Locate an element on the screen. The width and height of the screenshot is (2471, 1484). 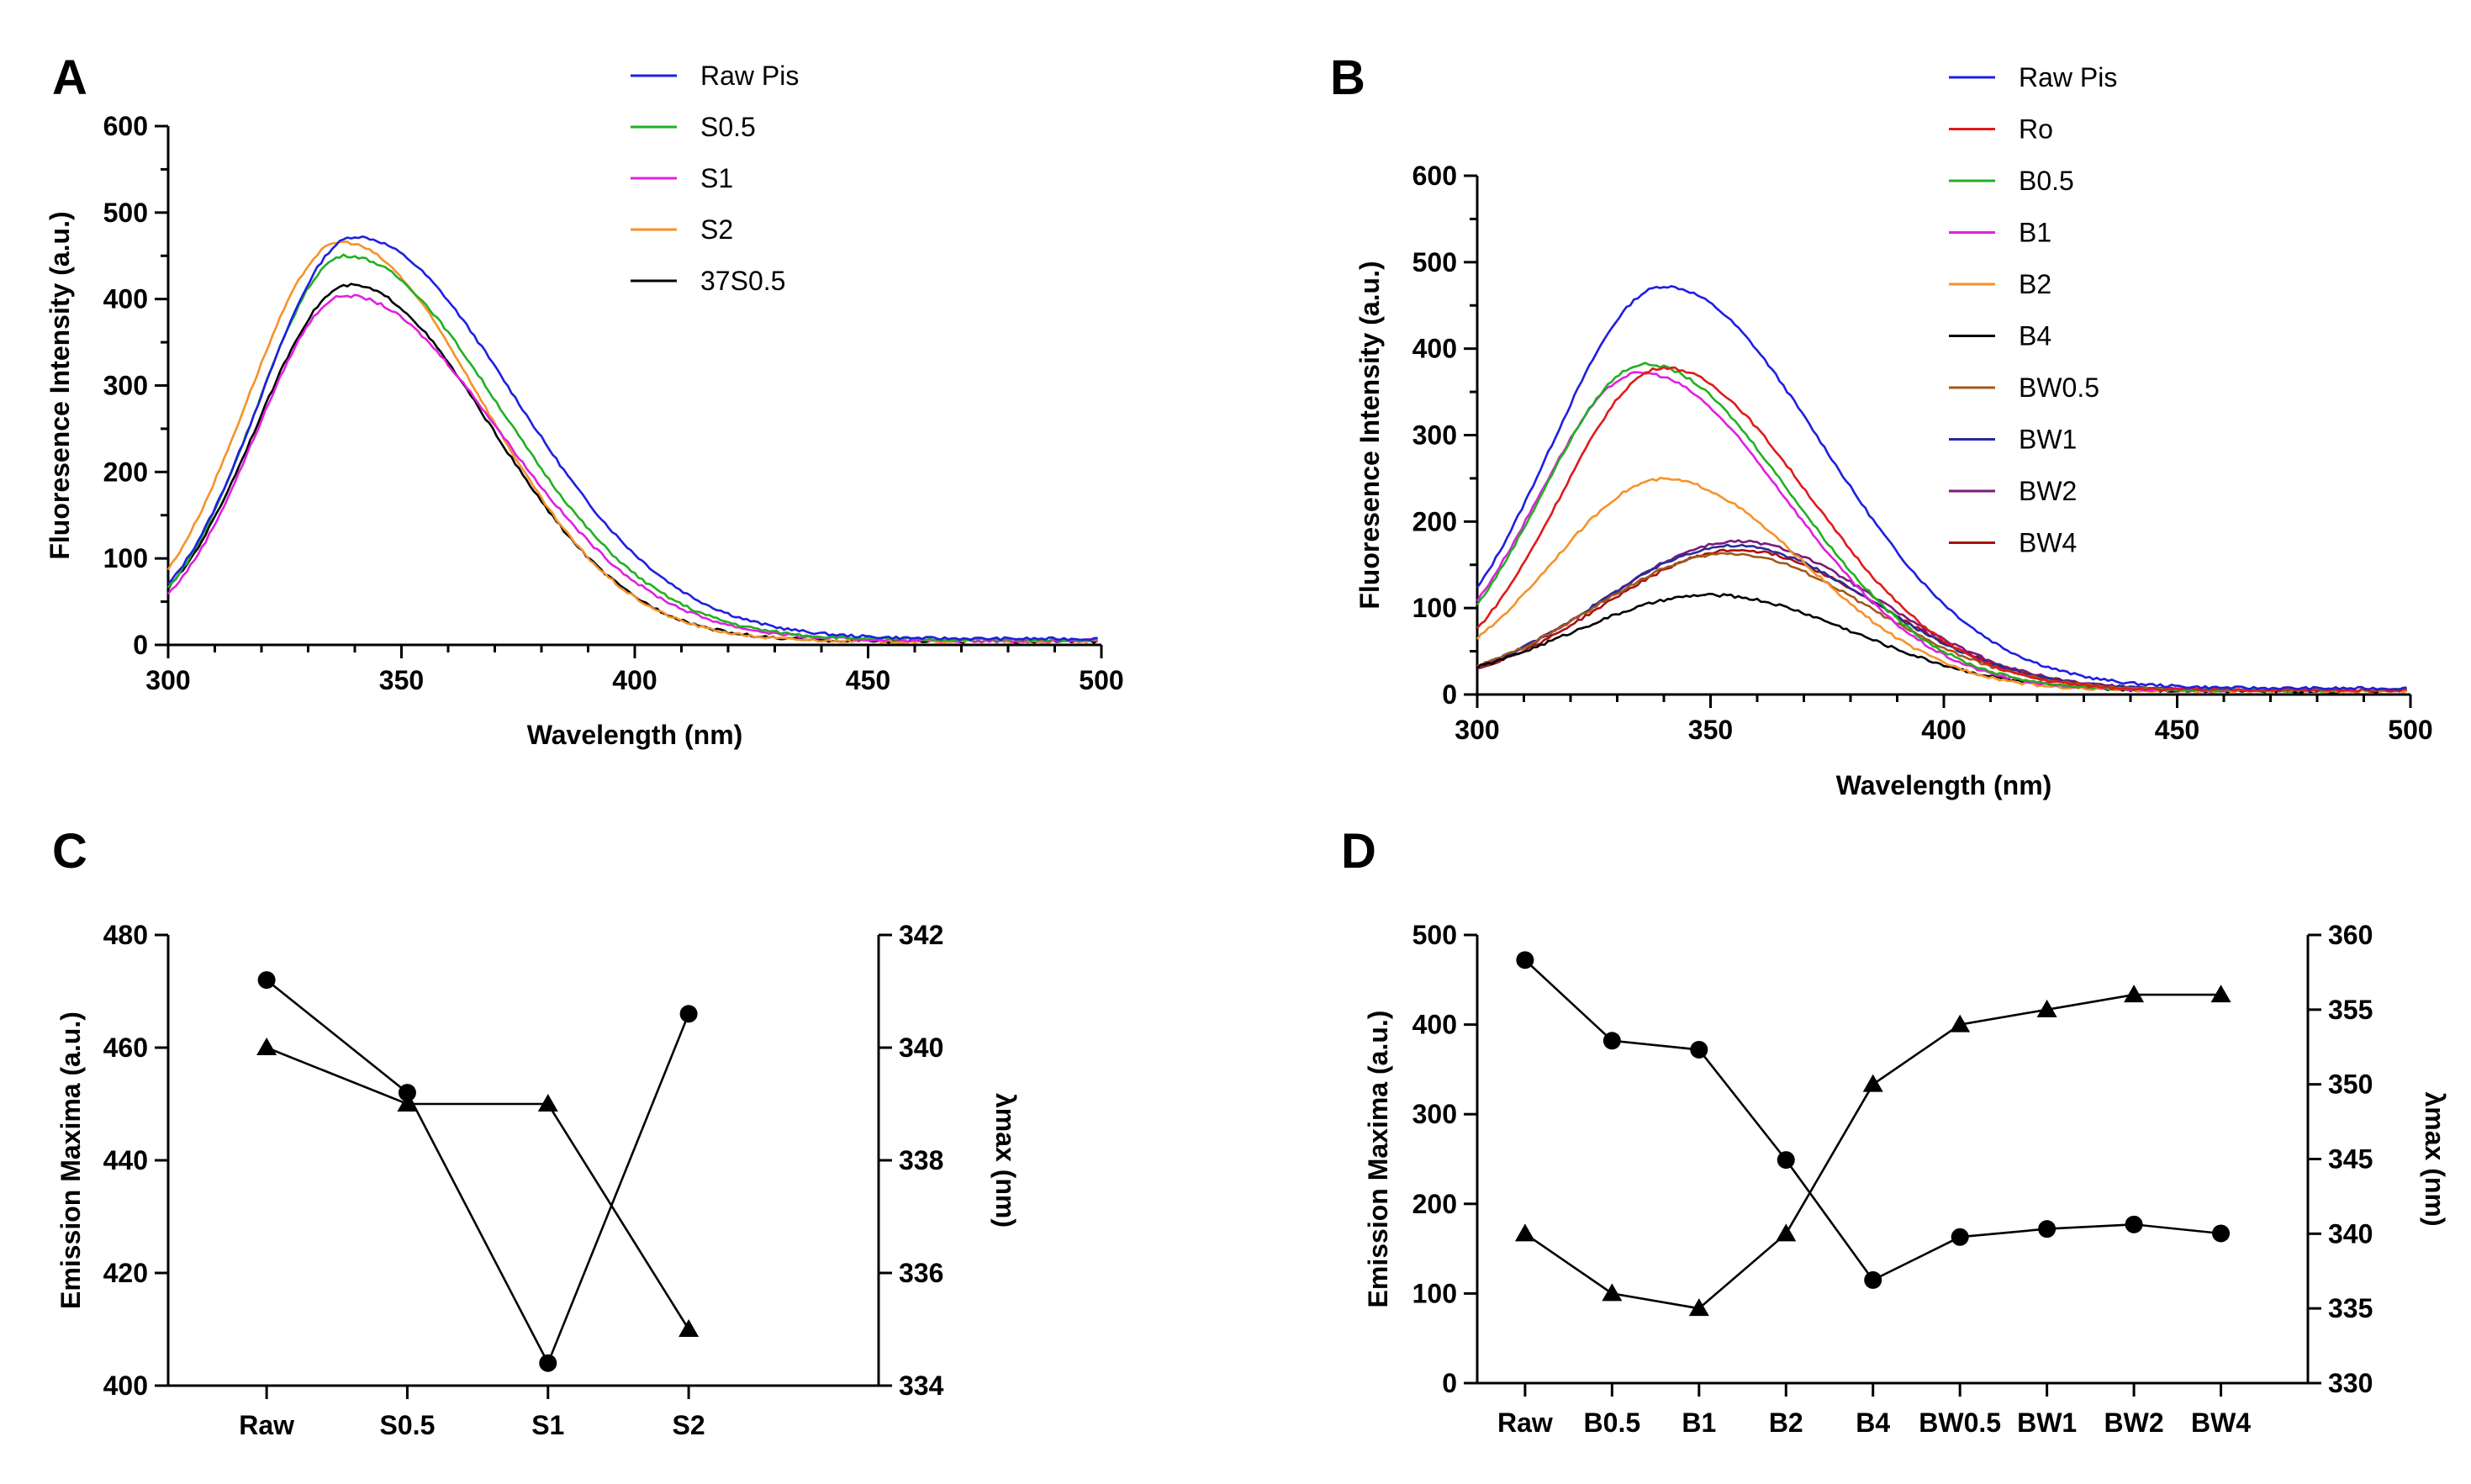
panel-letter: A is located at coordinates (69, 77).